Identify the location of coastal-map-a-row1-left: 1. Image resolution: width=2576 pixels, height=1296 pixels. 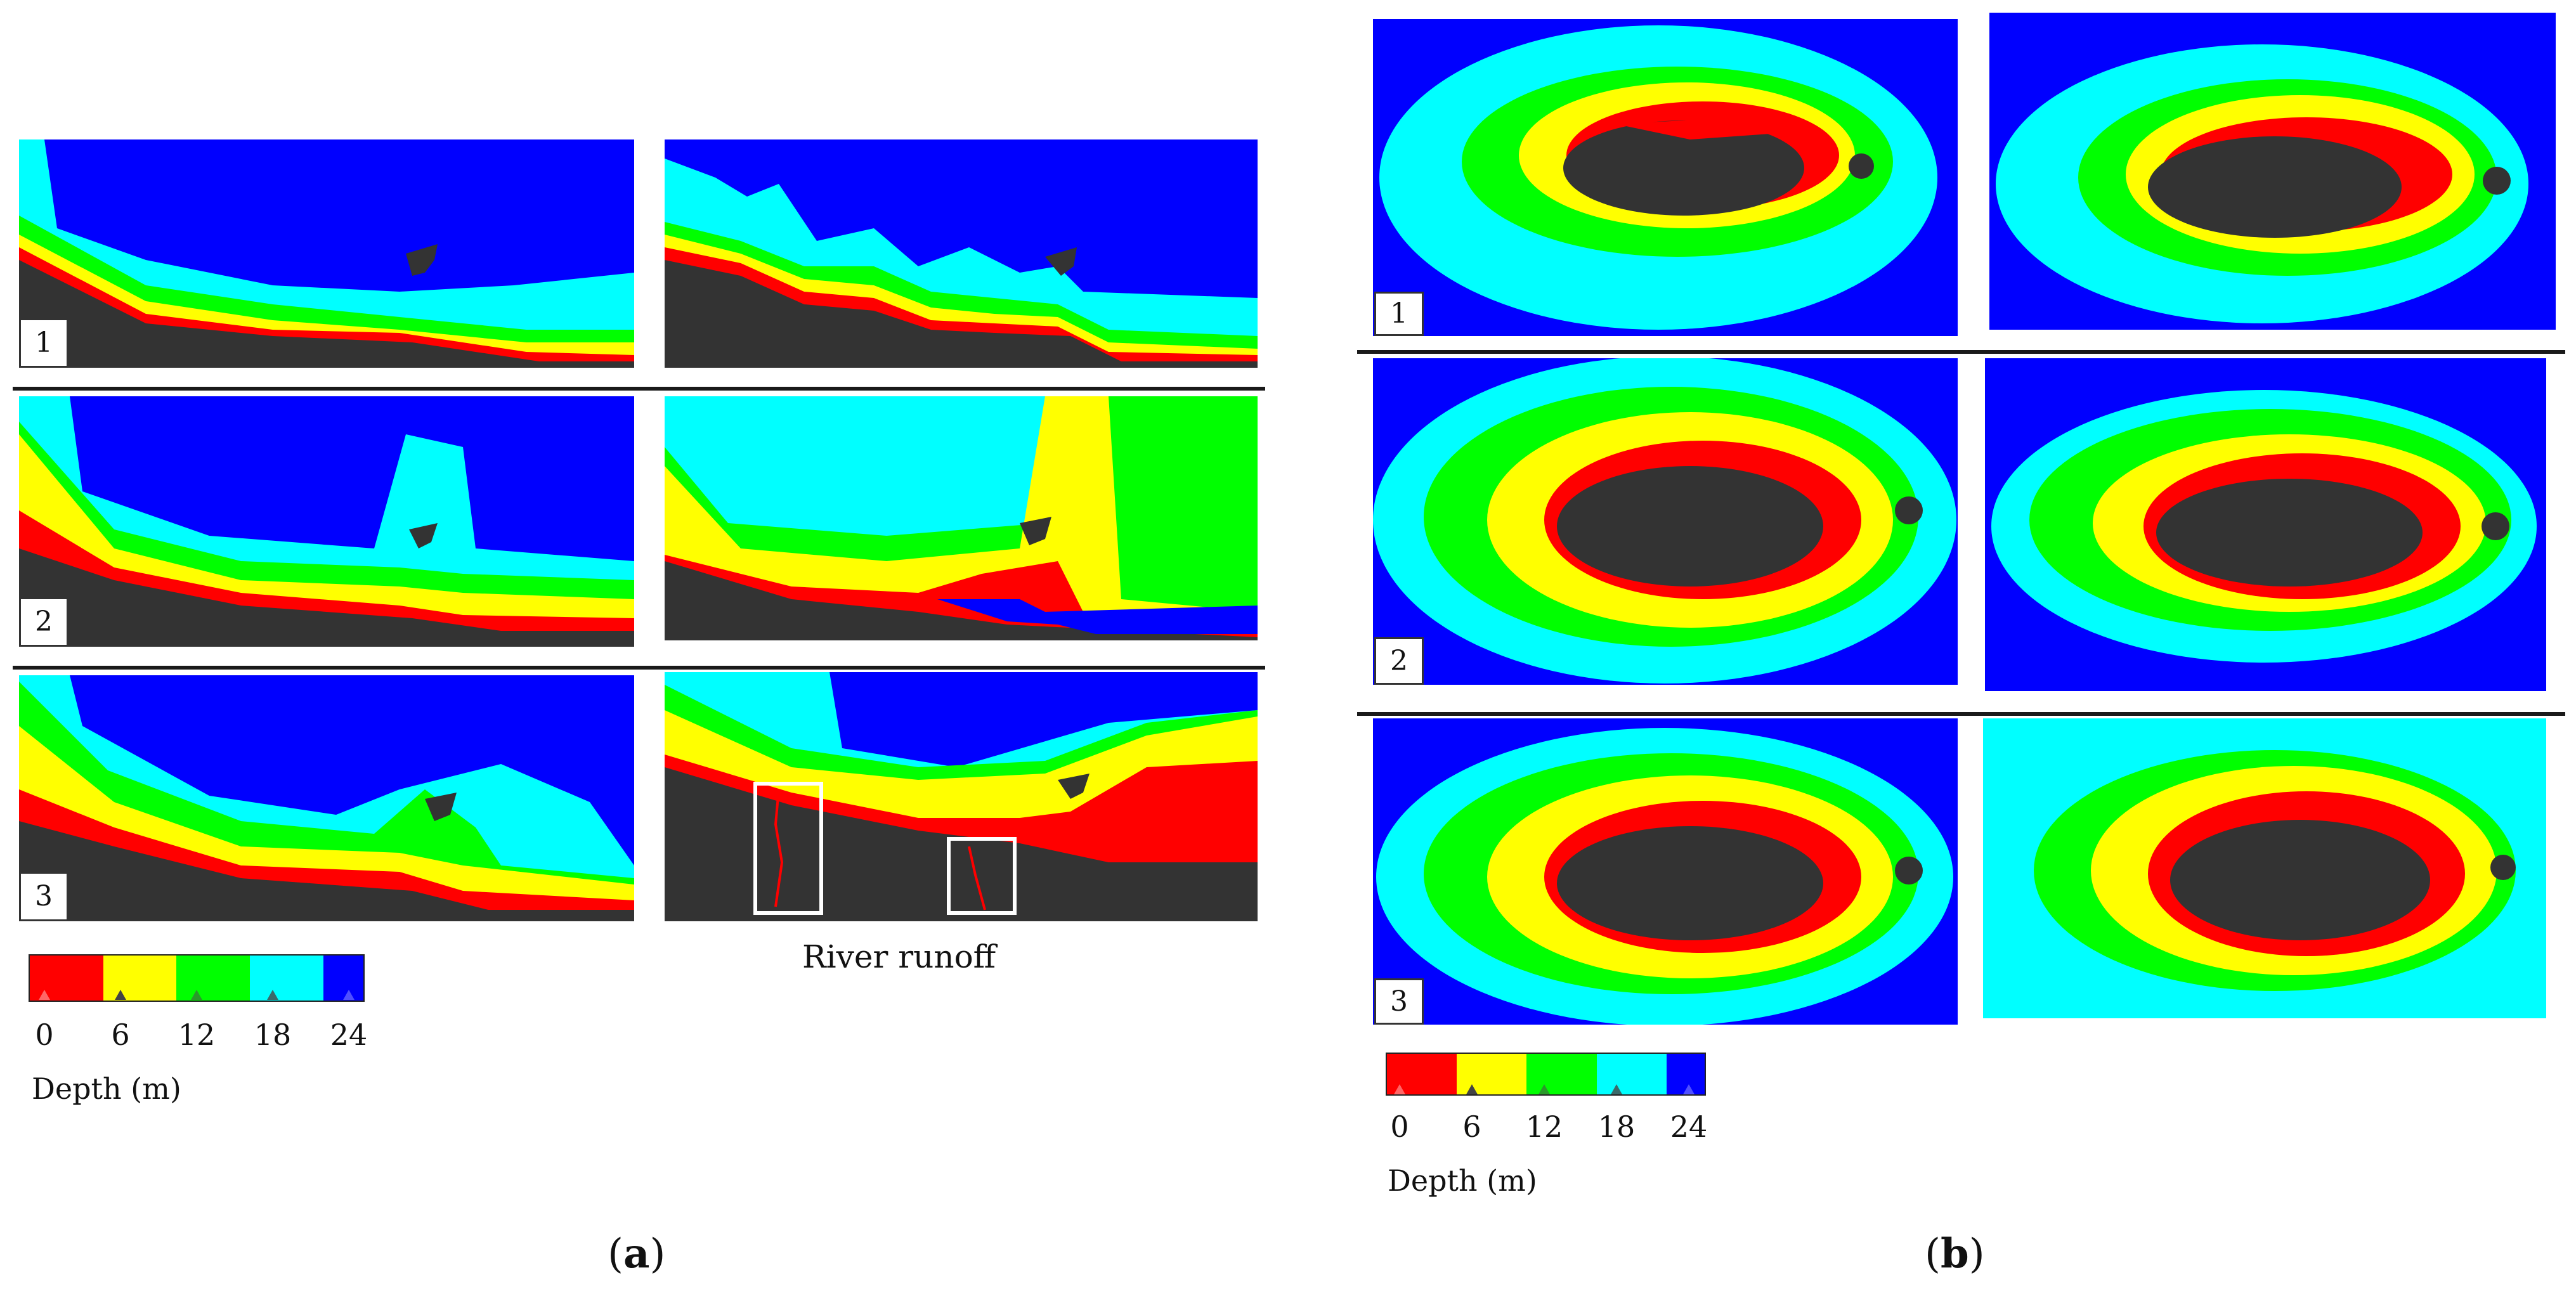
(326, 253).